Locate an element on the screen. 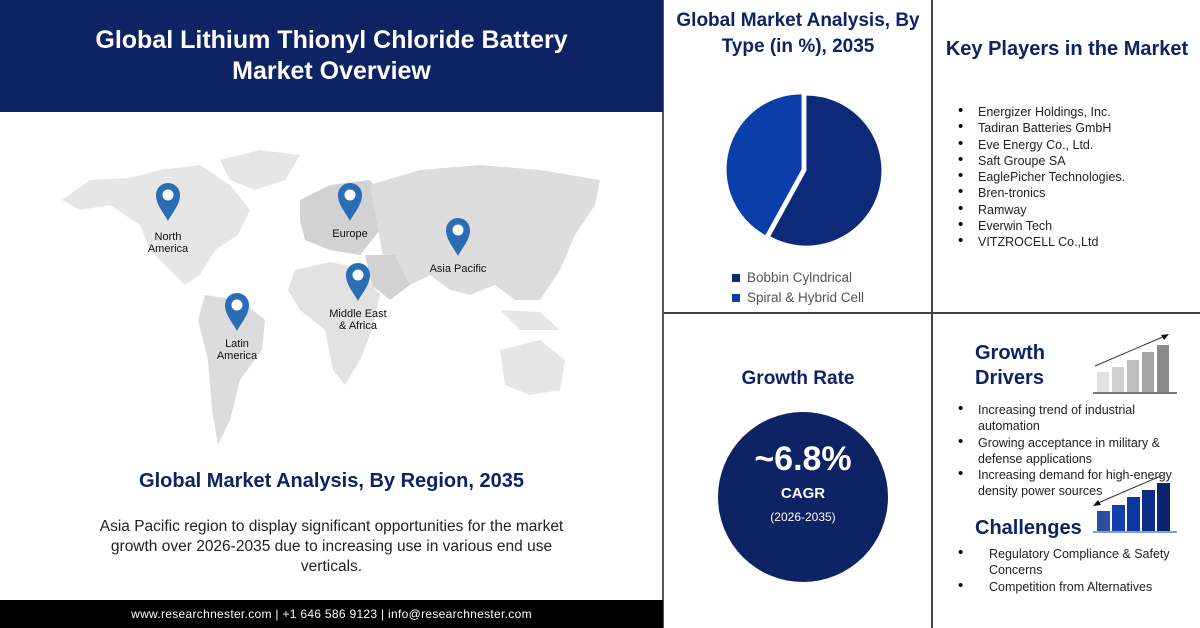  growth-rate-title: Growth Rate is located at coordinates (798, 378).